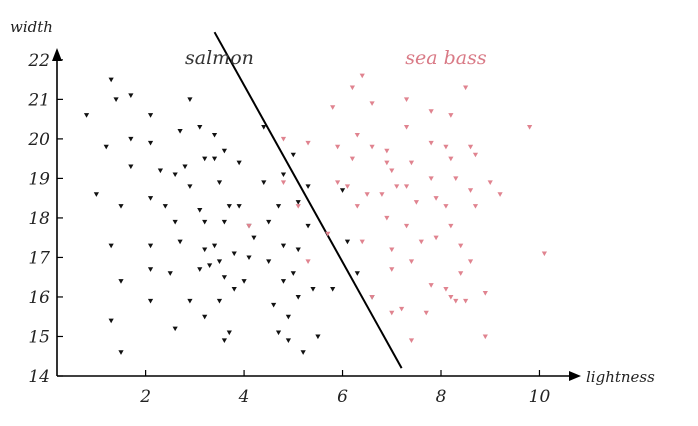 This screenshot has height=426, width=698. Describe the element at coordinates (39, 377) in the screenshot. I see `y-tick-label: 14` at that location.